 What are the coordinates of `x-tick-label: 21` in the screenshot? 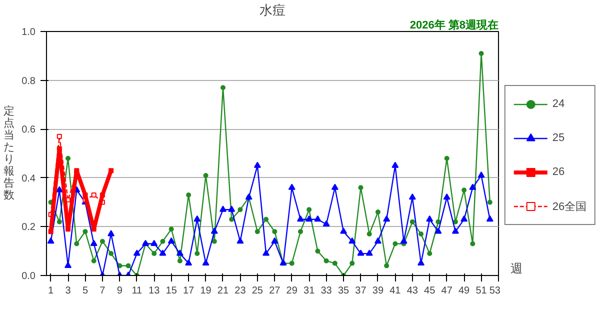 It's located at (223, 291).